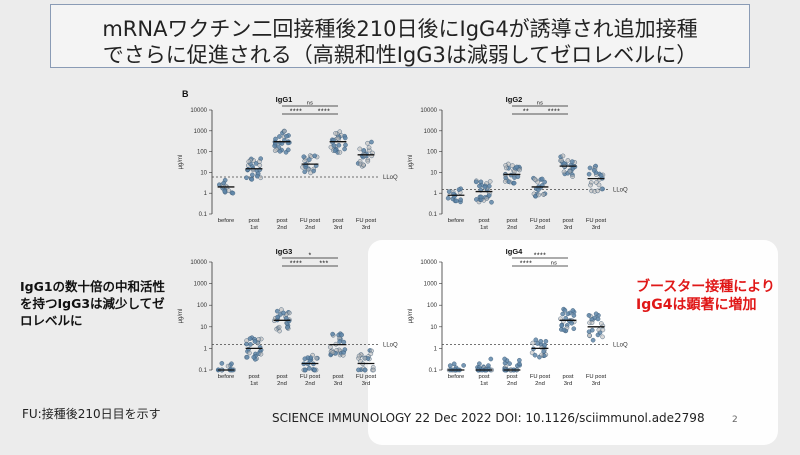 Image resolution: width=800 pixels, height=455 pixels. I want to click on y-tick-label: 1, so click(436, 349).